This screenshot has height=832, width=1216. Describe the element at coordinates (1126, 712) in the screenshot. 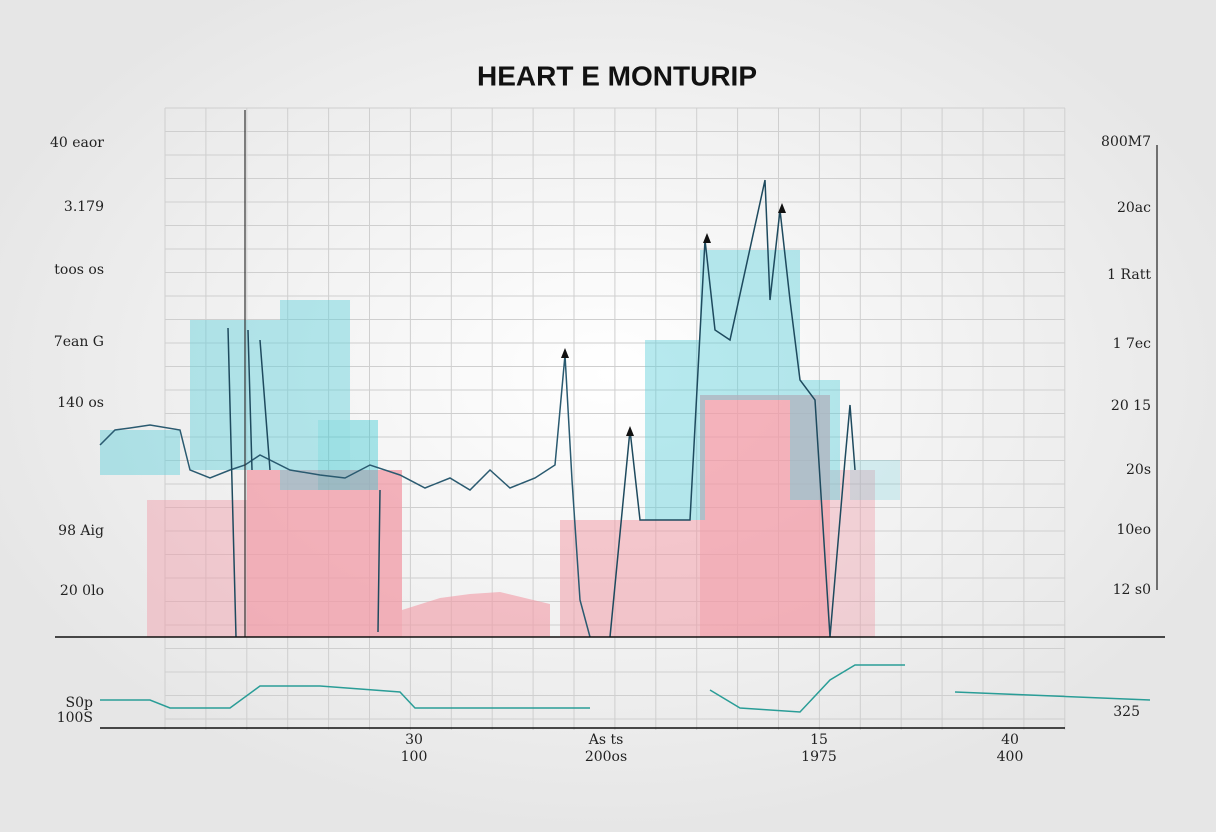

I see `lower-right-label: 325` at that location.